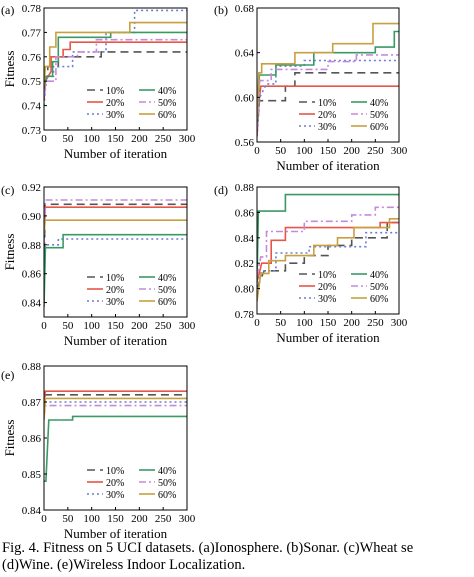  Describe the element at coordinates (7, 375) in the screenshot. I see `panel-label: (e)` at that location.